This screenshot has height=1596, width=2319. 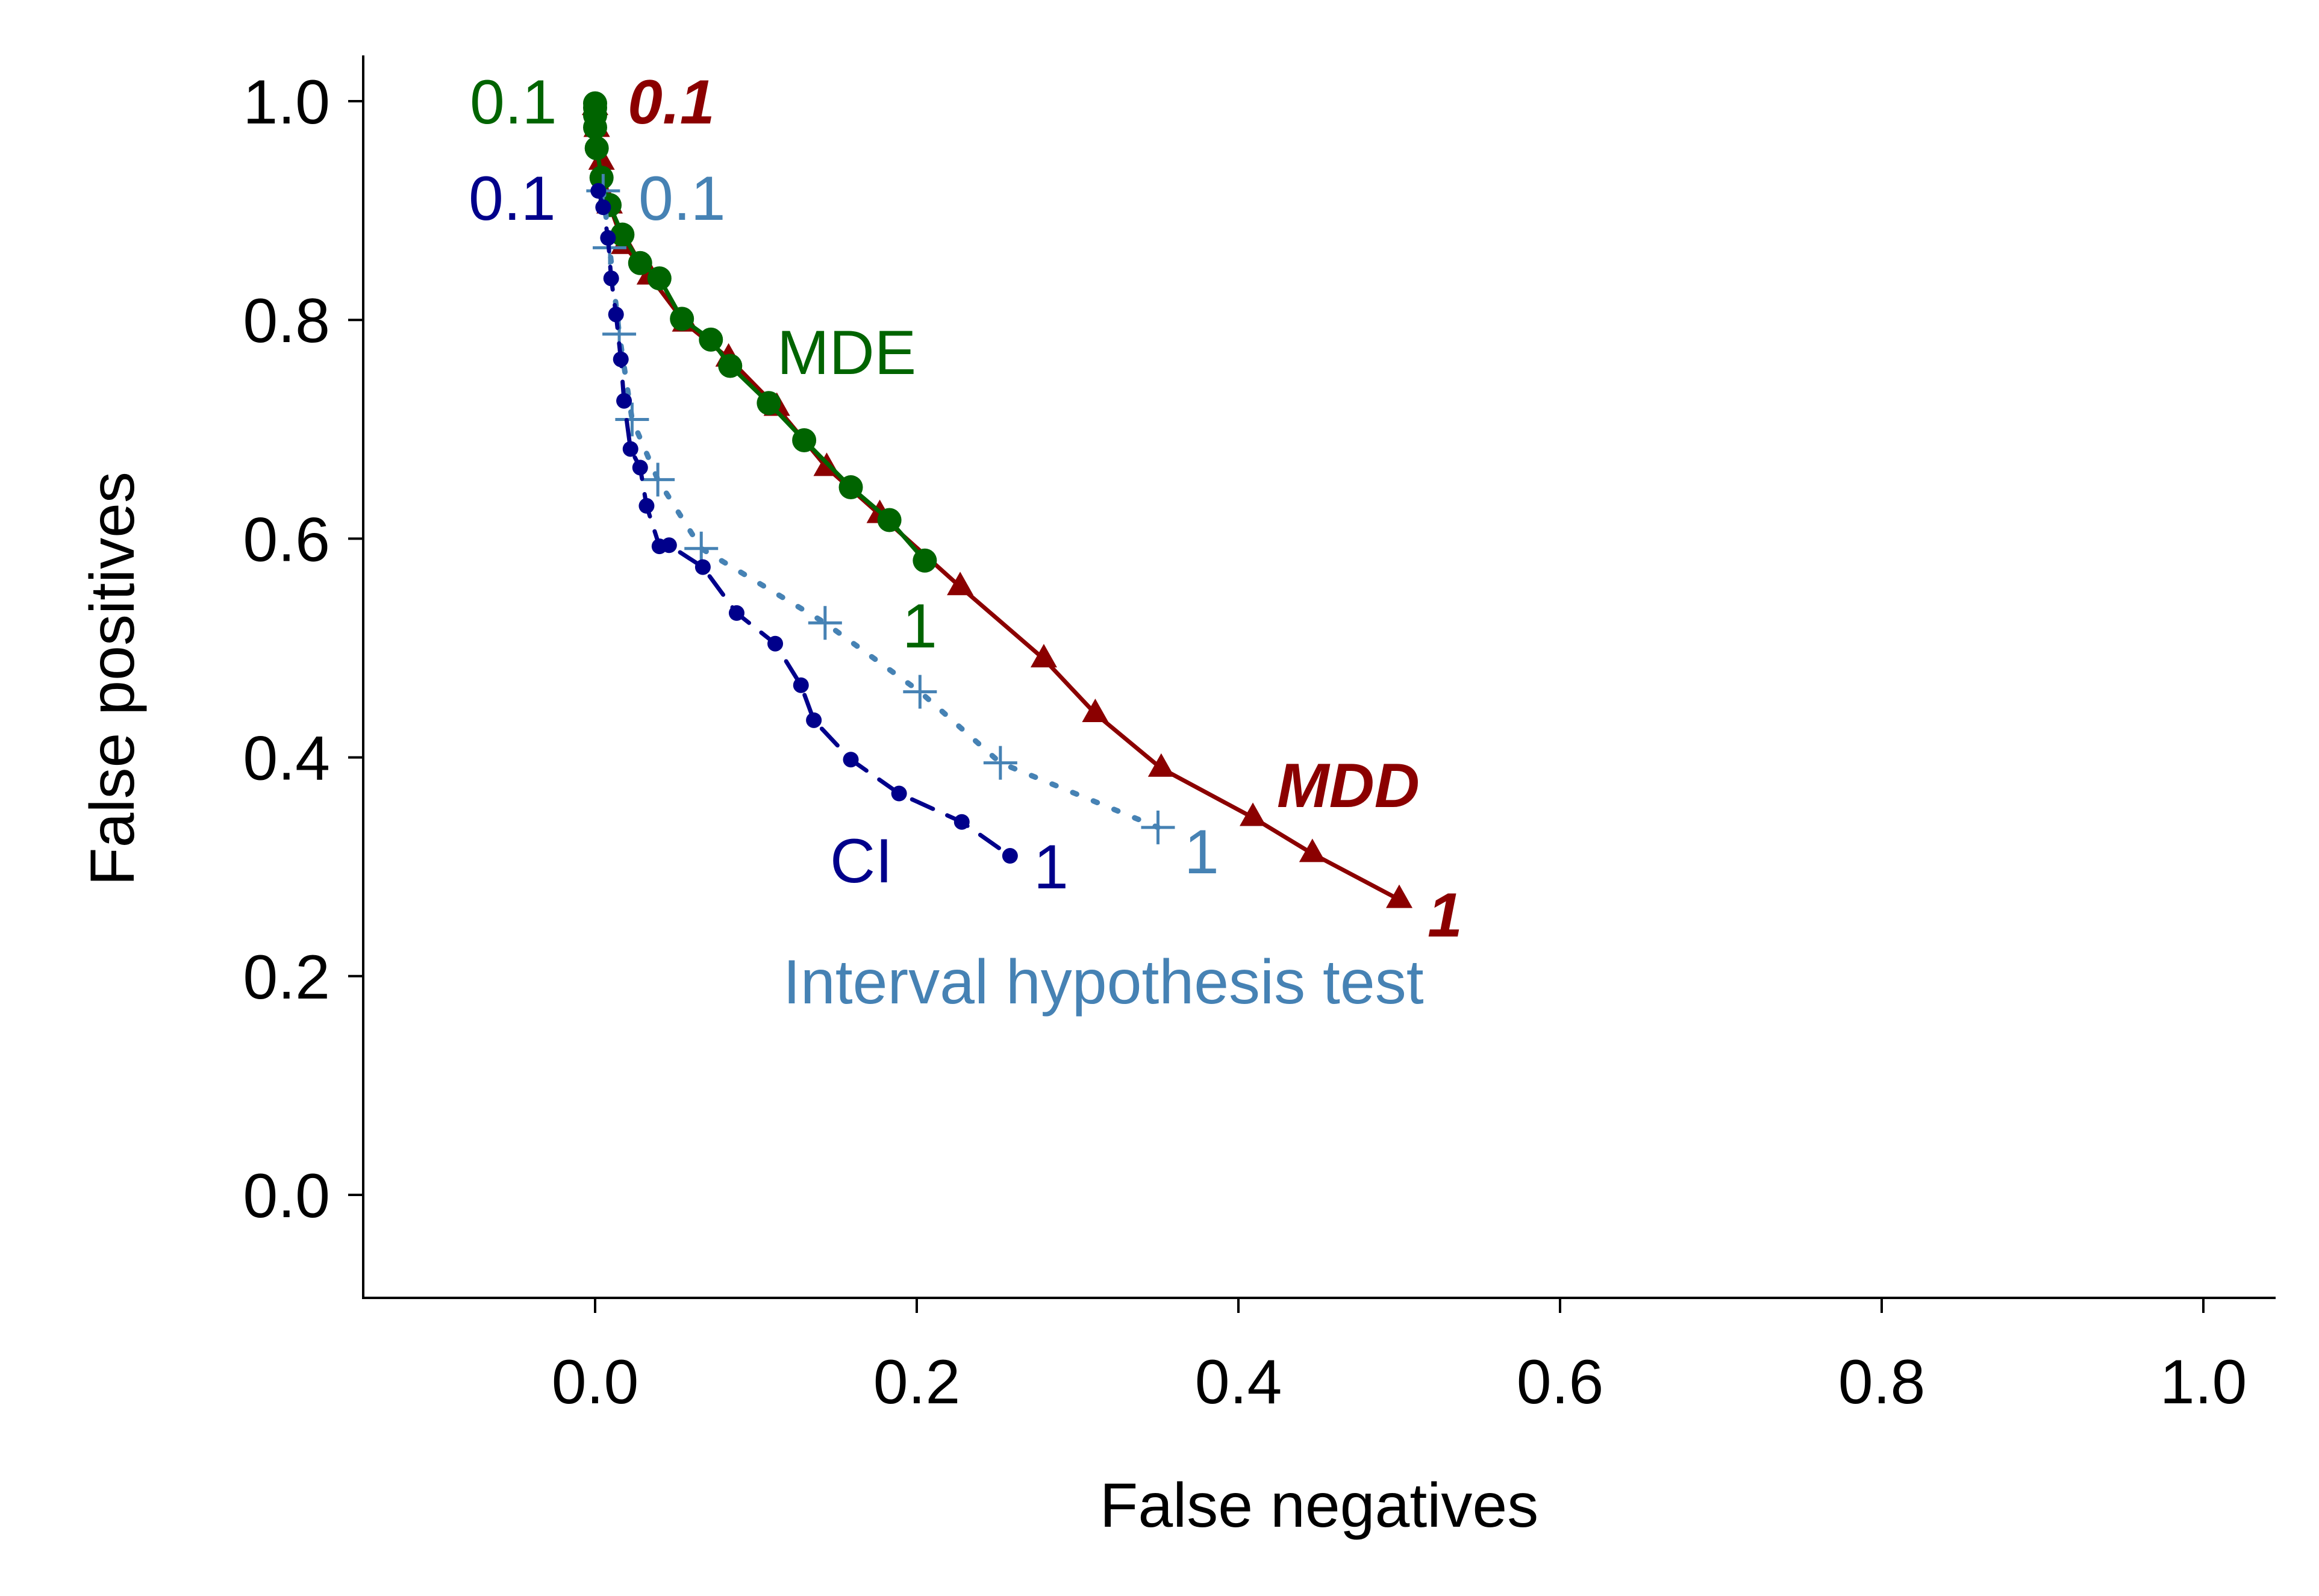 What do you see at coordinates (1348, 786) in the screenshot?
I see `series-label-mdd: MDD` at bounding box center [1348, 786].